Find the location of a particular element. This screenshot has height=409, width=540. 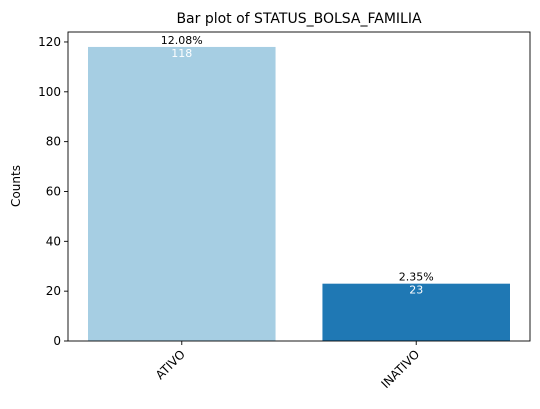

y-axis-label: Counts is located at coordinates (16, 186).